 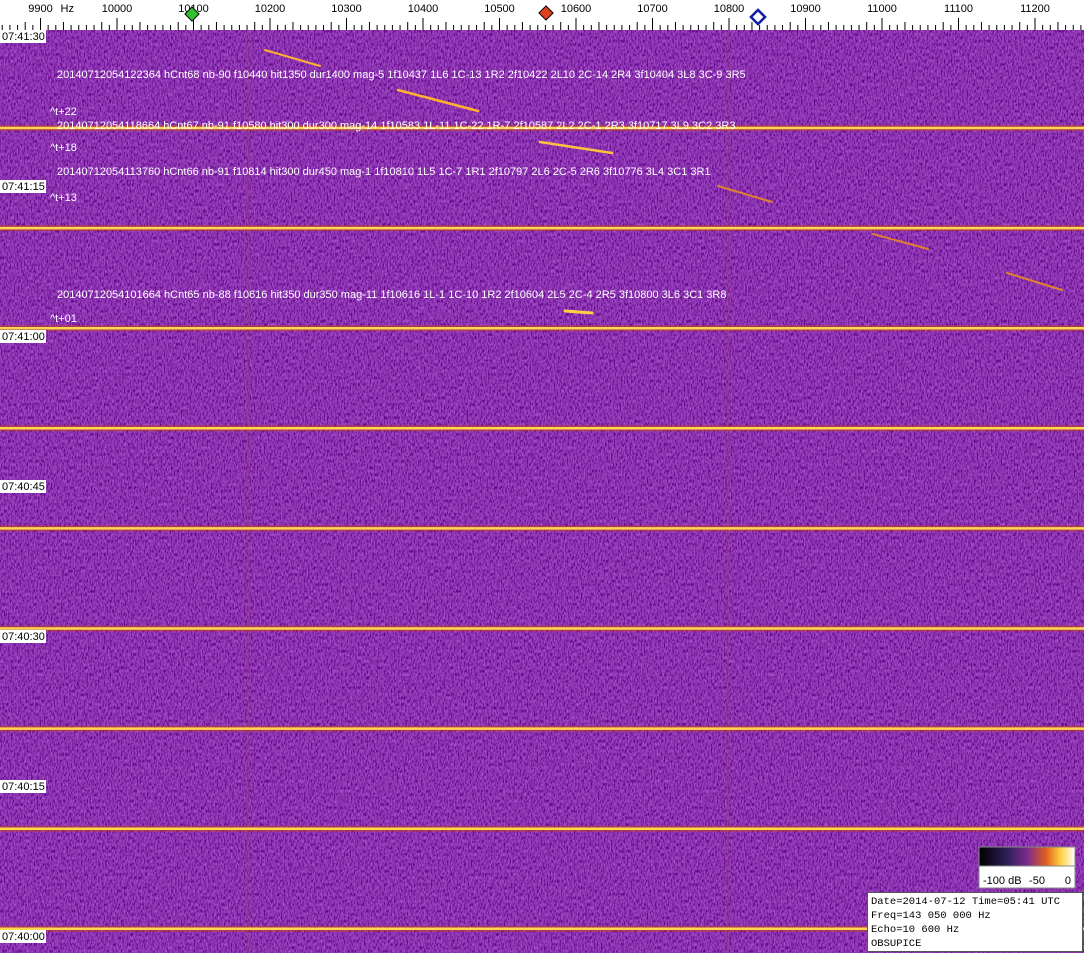 I want to click on info-line: Date=2014-07-12 Time=05:41 UTC, so click(x=965, y=902).